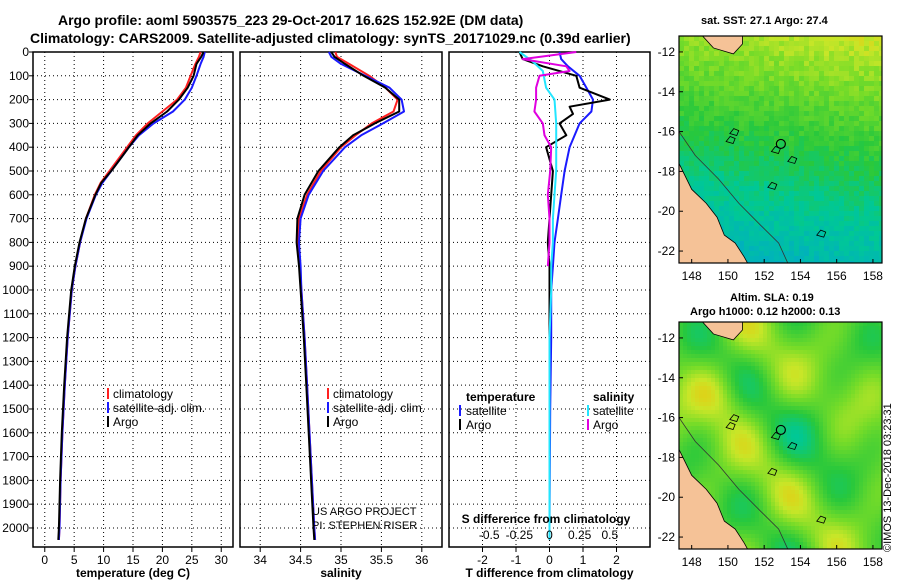 The height and width of the screenshot is (580, 900). I want to click on y-tick-label: 0, so click(25, 52).